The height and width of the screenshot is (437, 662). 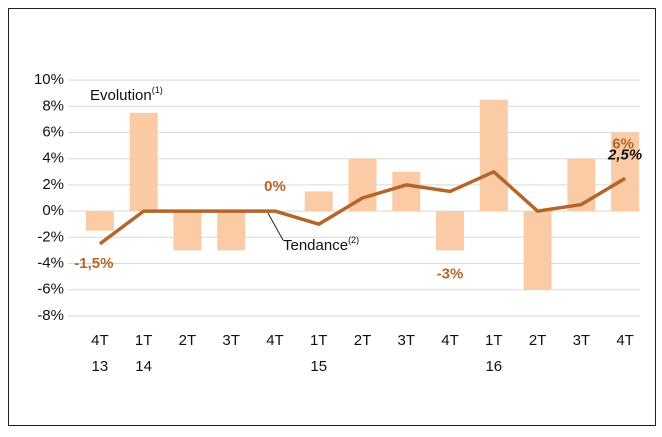 I want to click on data-label: -3%, so click(x=450, y=273).